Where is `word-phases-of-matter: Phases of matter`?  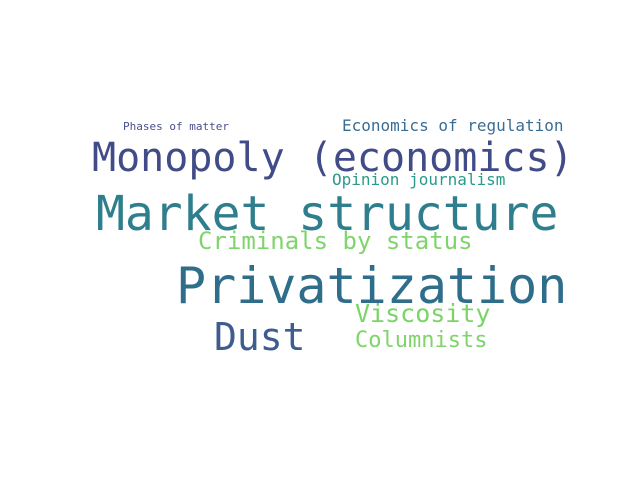 word-phases-of-matter: Phases of matter is located at coordinates (176, 126).